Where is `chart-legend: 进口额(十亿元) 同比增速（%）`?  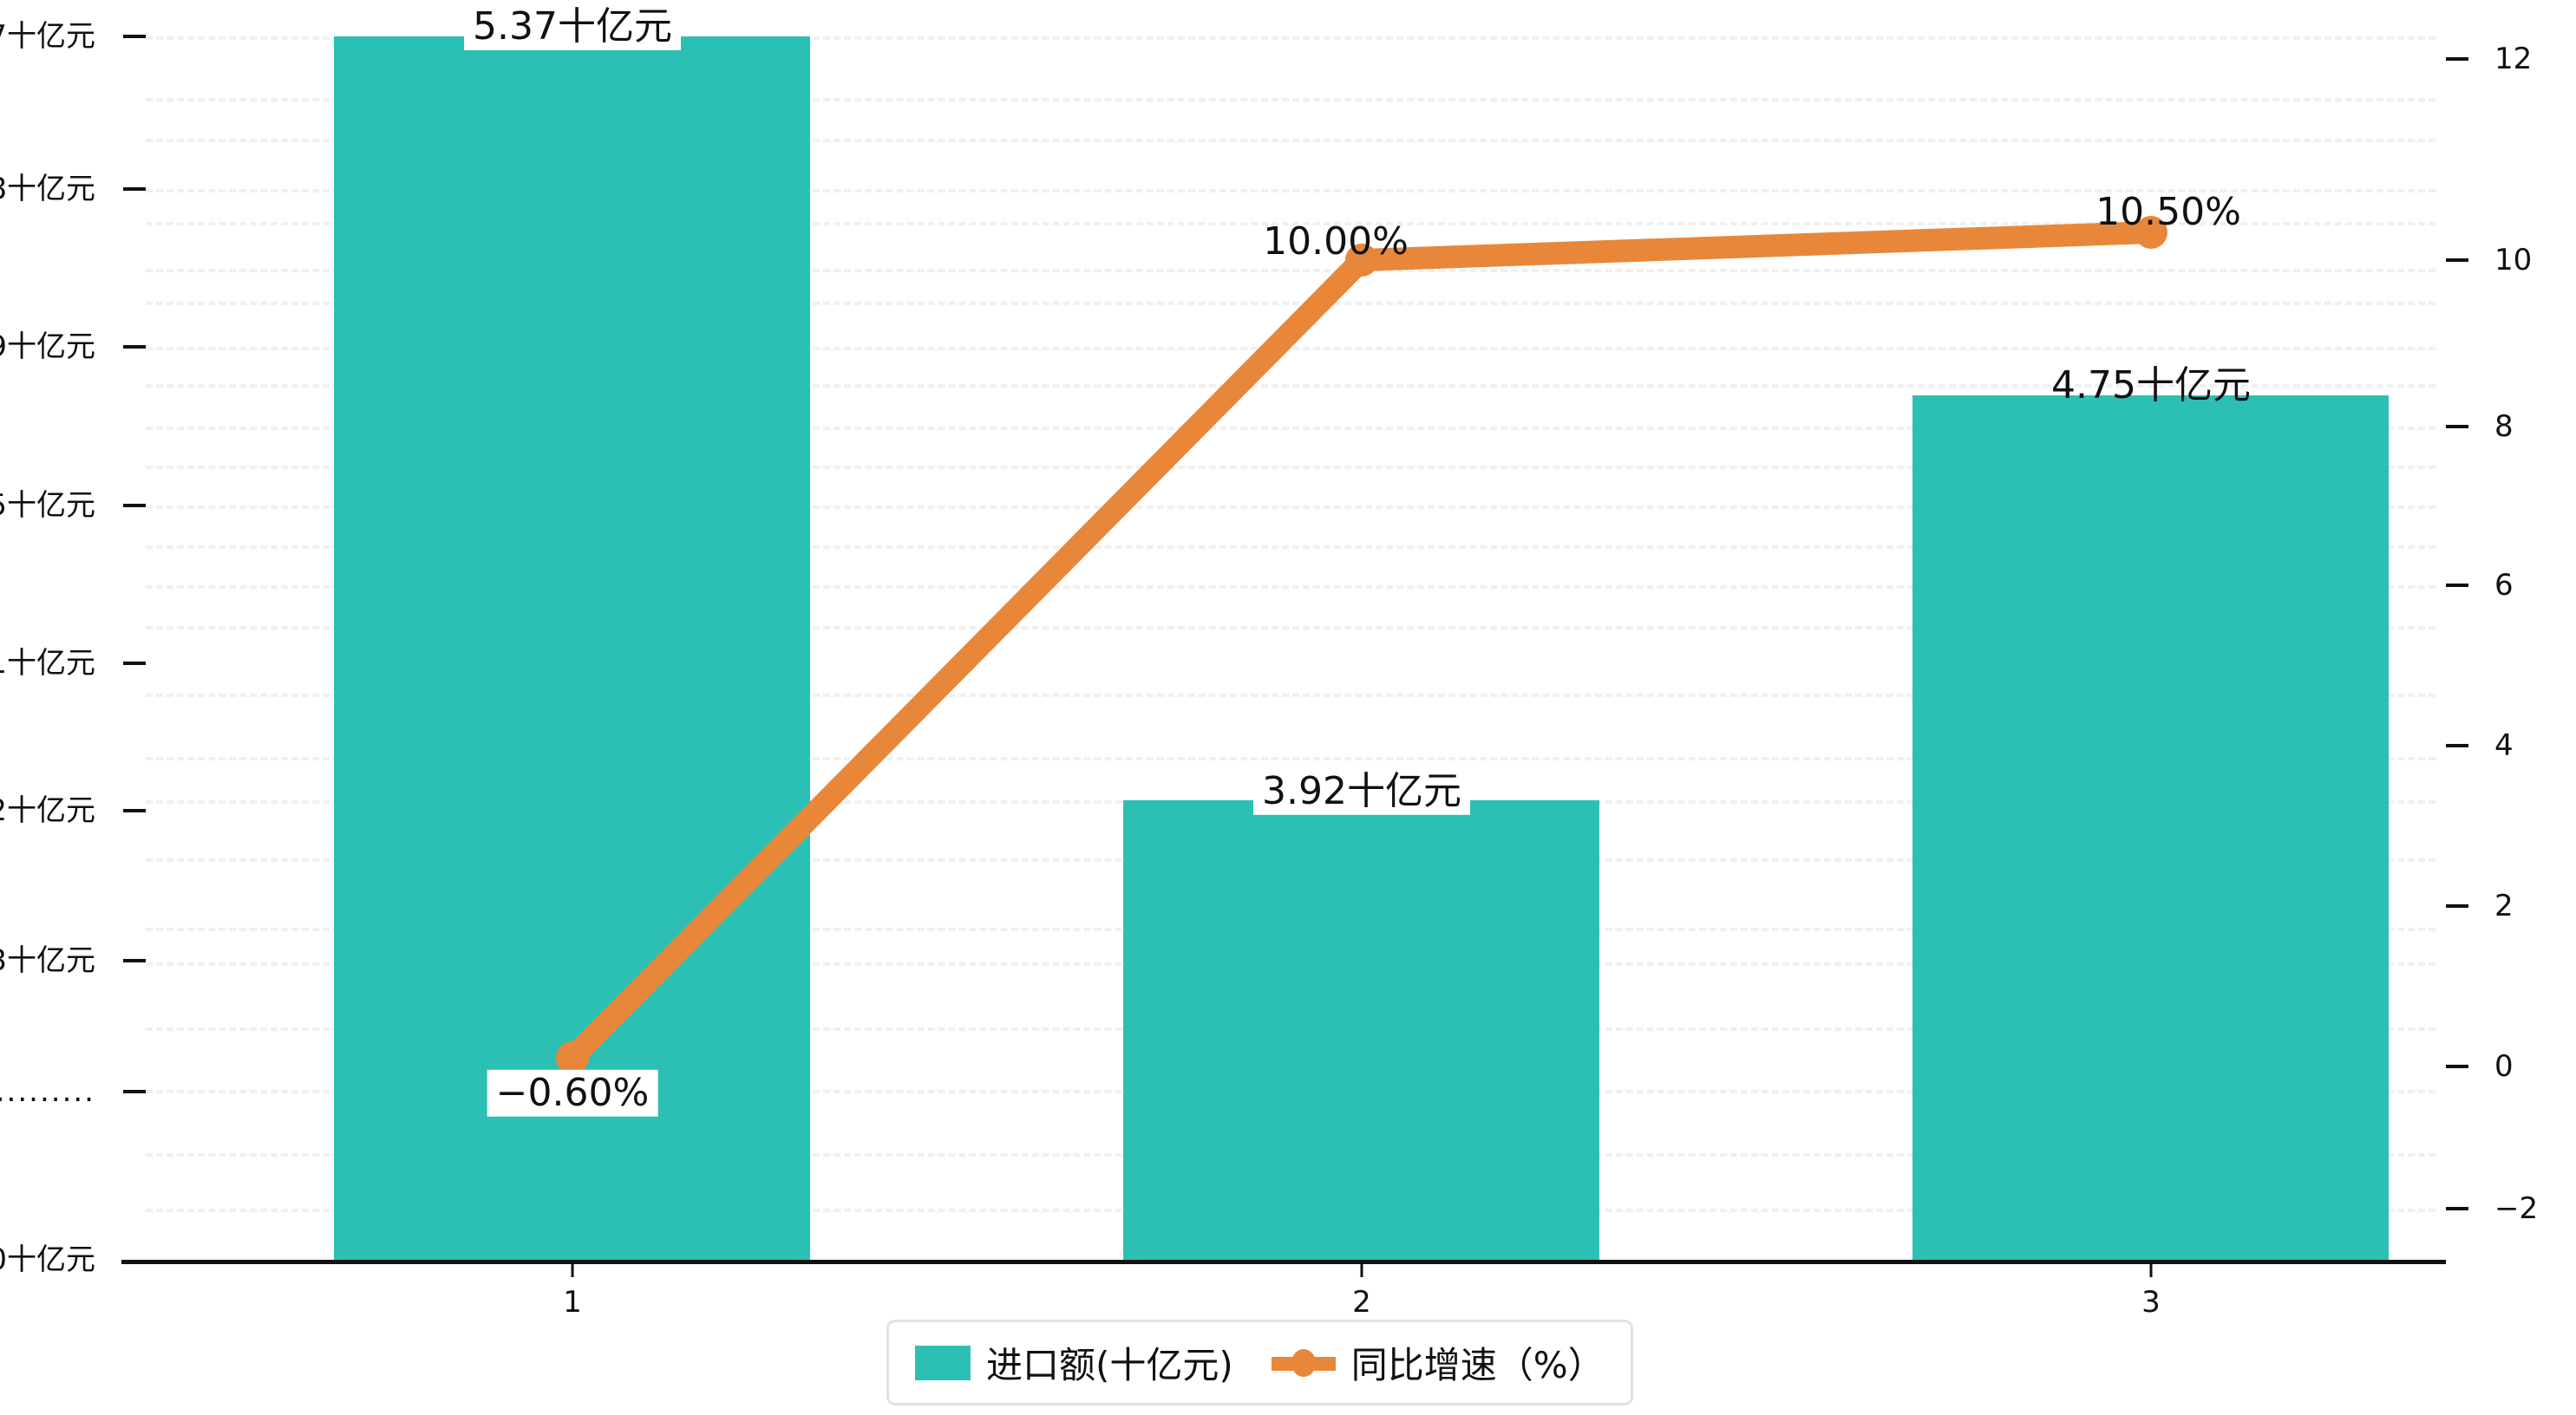
chart-legend: 进口额(十亿元) 同比增速（%） is located at coordinates (1259, 1362).